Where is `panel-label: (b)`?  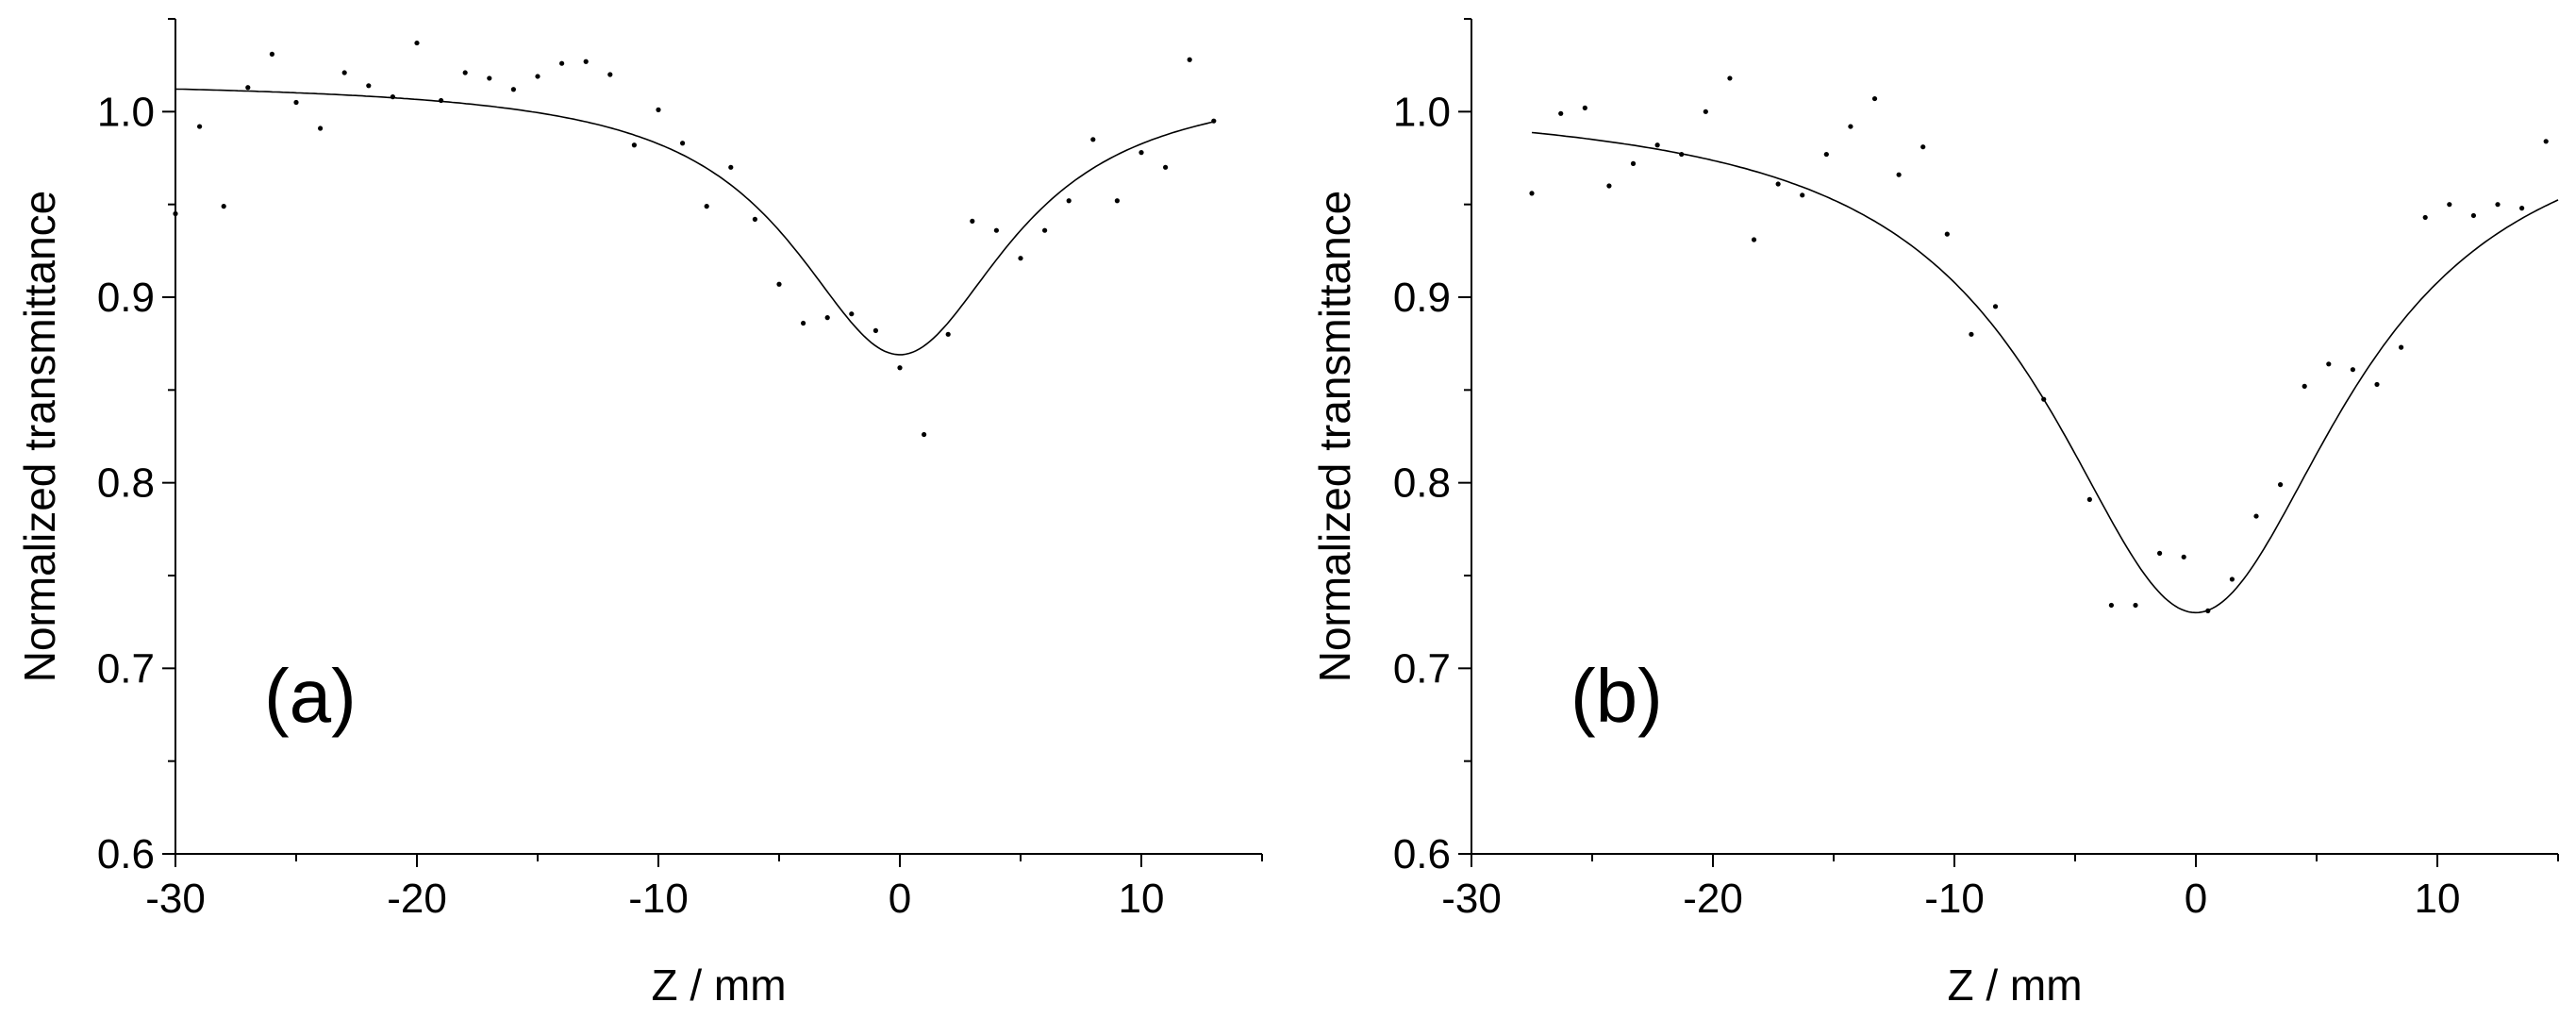 panel-label: (b) is located at coordinates (1617, 696).